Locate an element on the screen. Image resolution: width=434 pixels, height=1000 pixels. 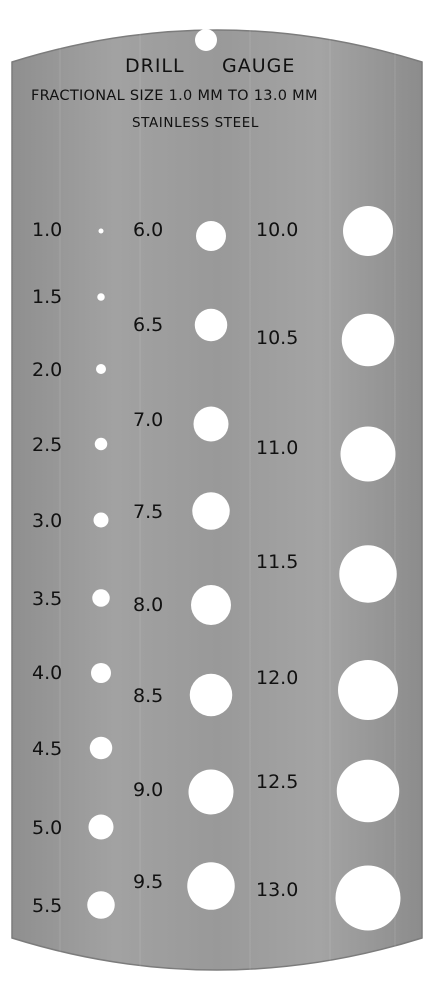
size-label-11-5: 11.5 is located at coordinates (277, 562).